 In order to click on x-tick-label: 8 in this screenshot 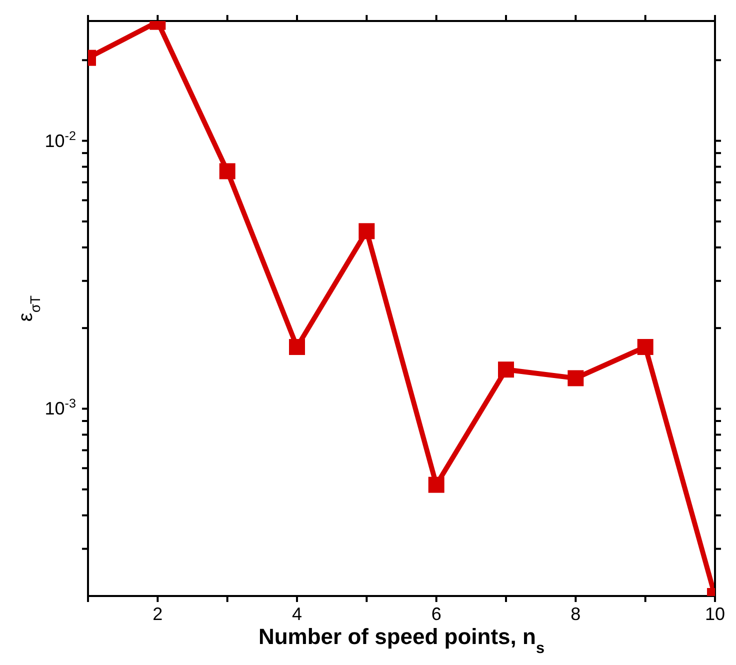, I will do `click(575, 614)`.